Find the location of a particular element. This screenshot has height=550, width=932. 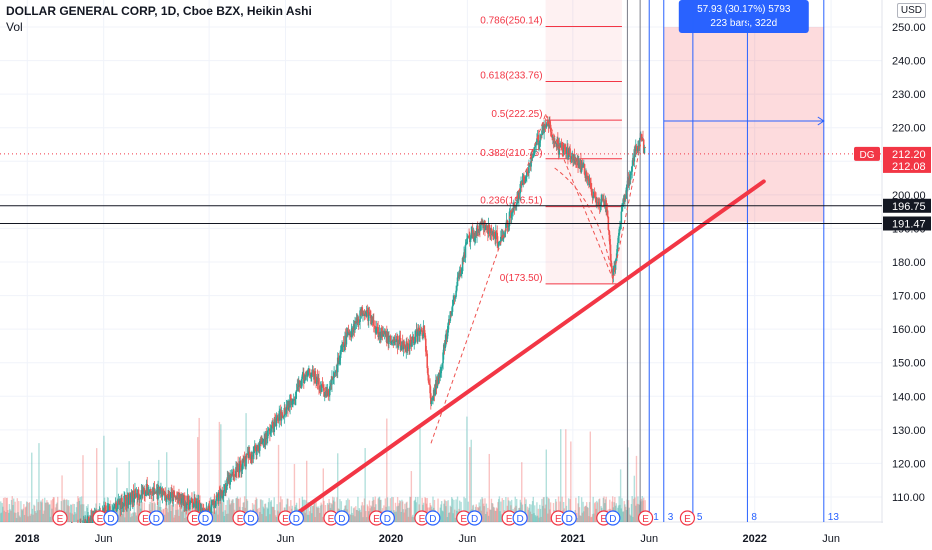

price-tick-label: 170.00 is located at coordinates (909, 297).